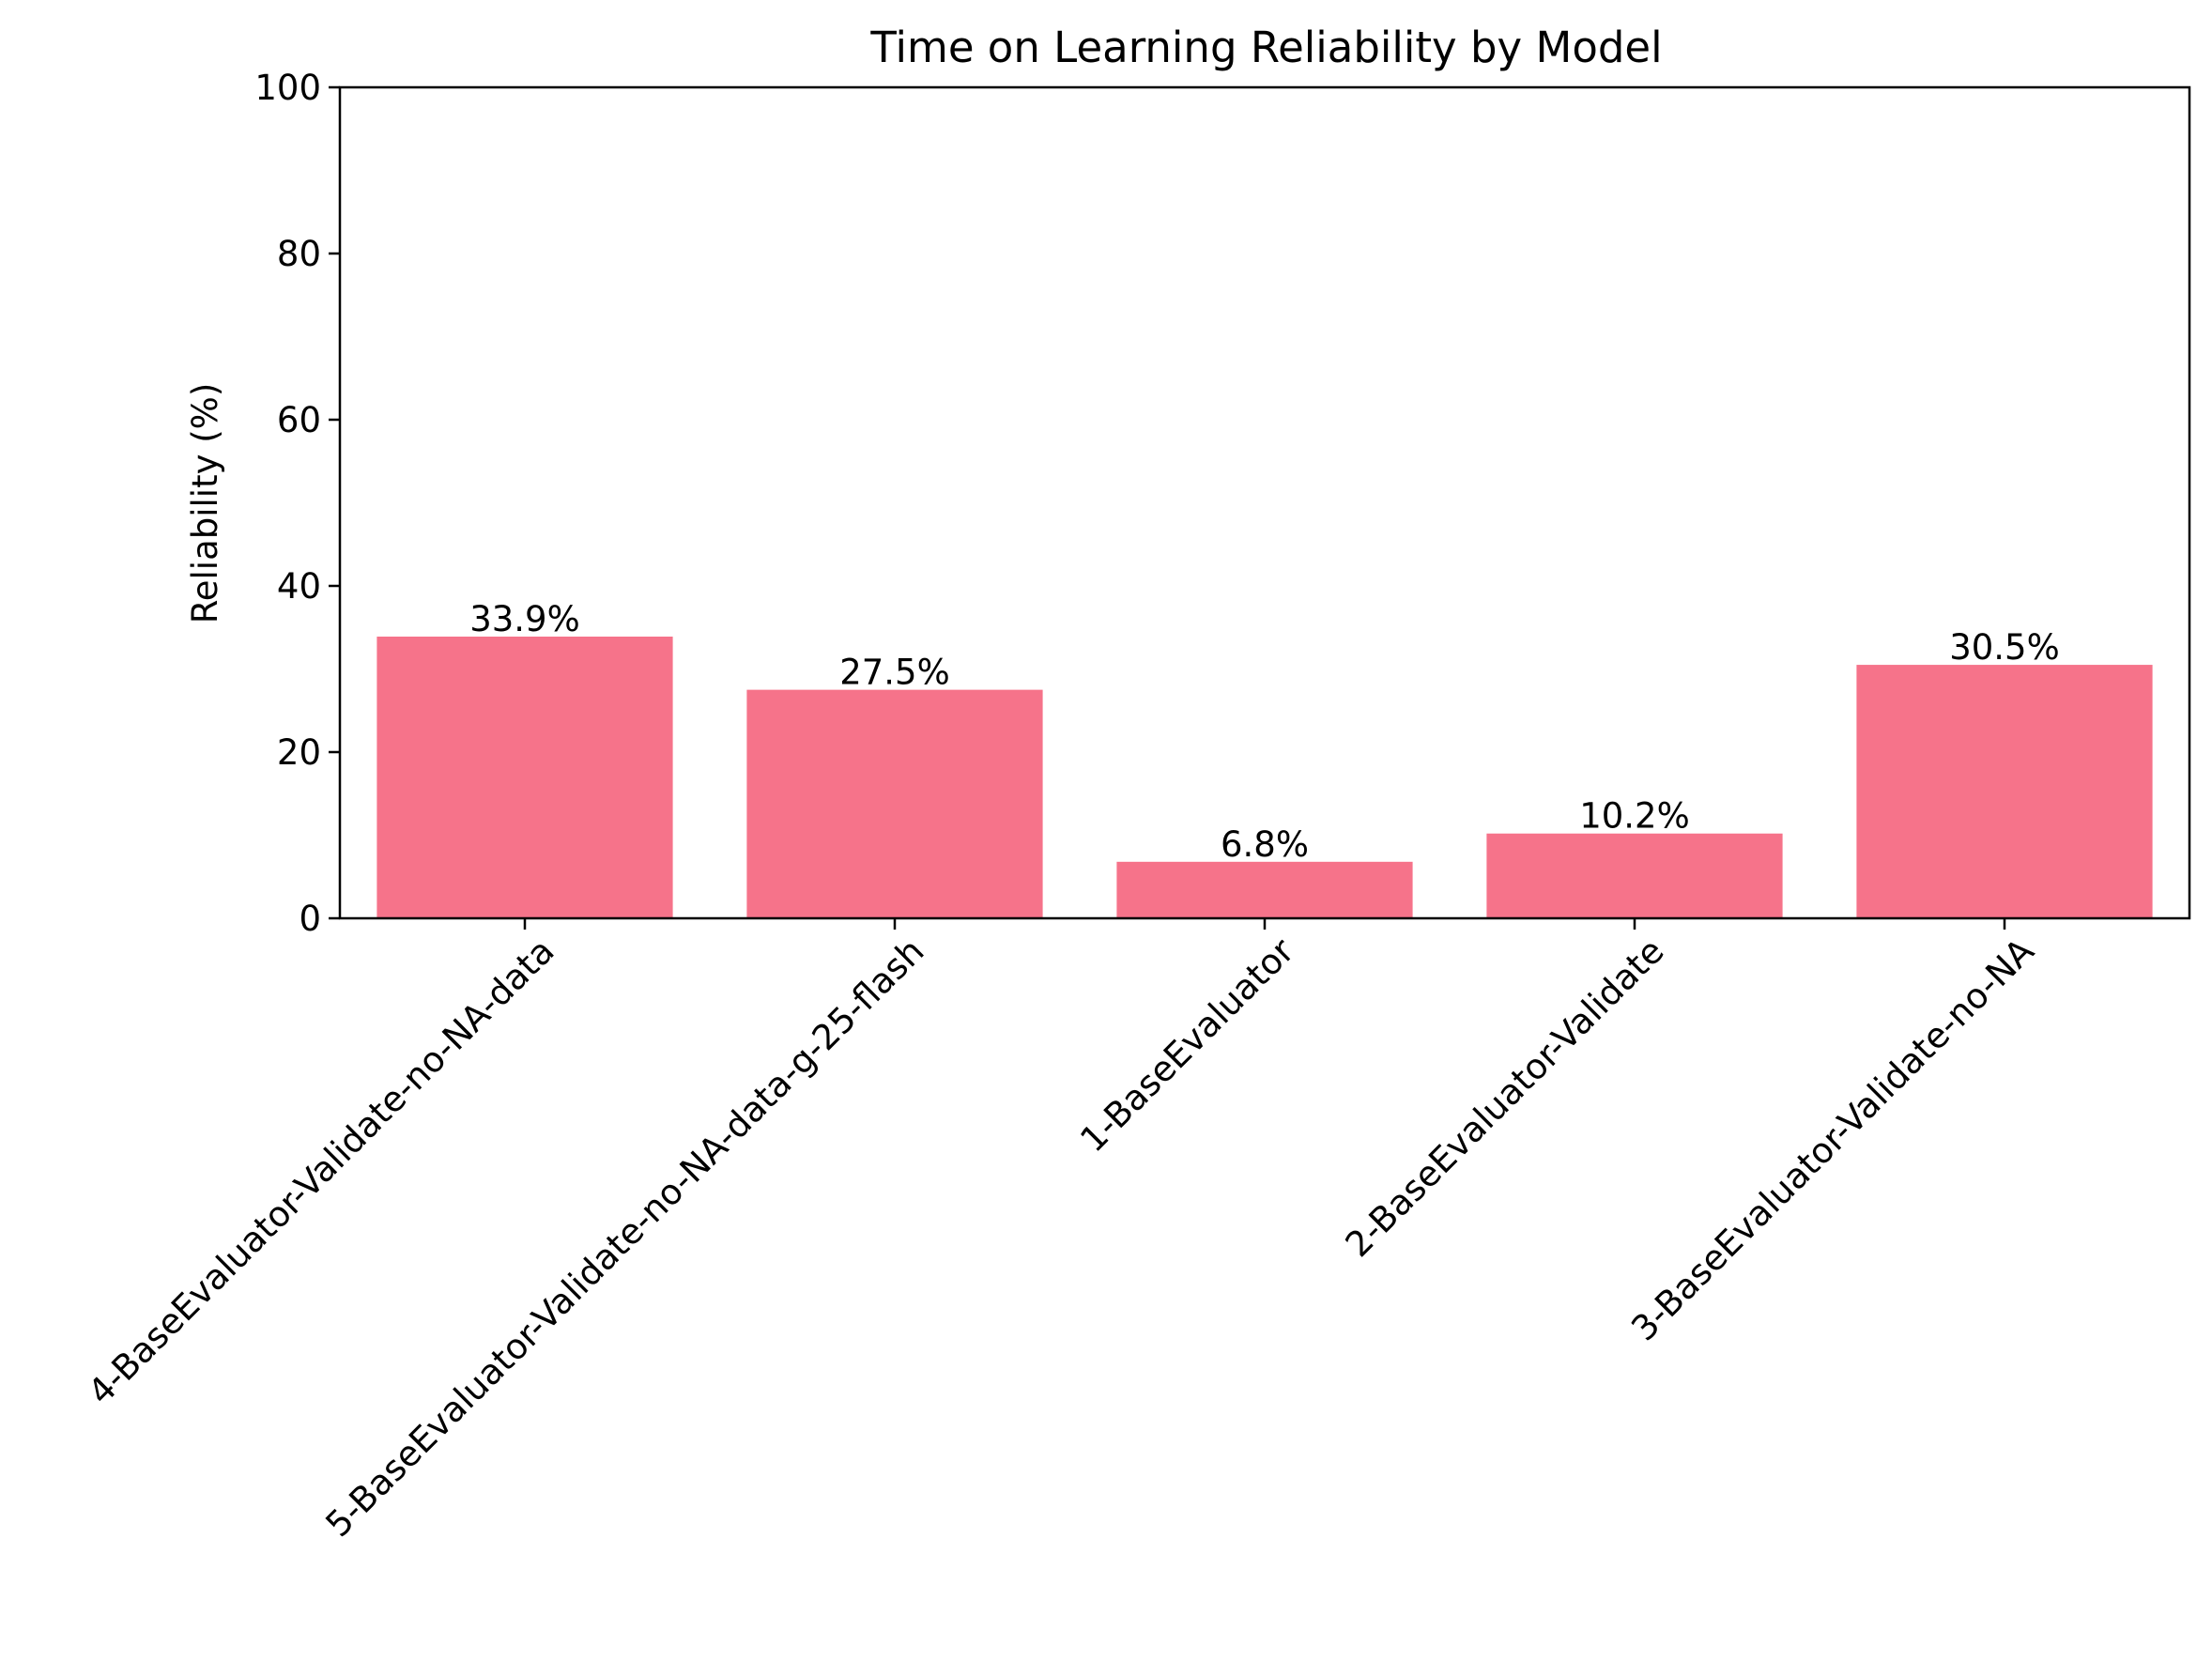 The width and height of the screenshot is (2212, 1661). What do you see at coordinates (1264, 732) in the screenshot?
I see `value-labels-layer: 33.9% 27.5% 6.8% 10.2% 30.5%` at bounding box center [1264, 732].